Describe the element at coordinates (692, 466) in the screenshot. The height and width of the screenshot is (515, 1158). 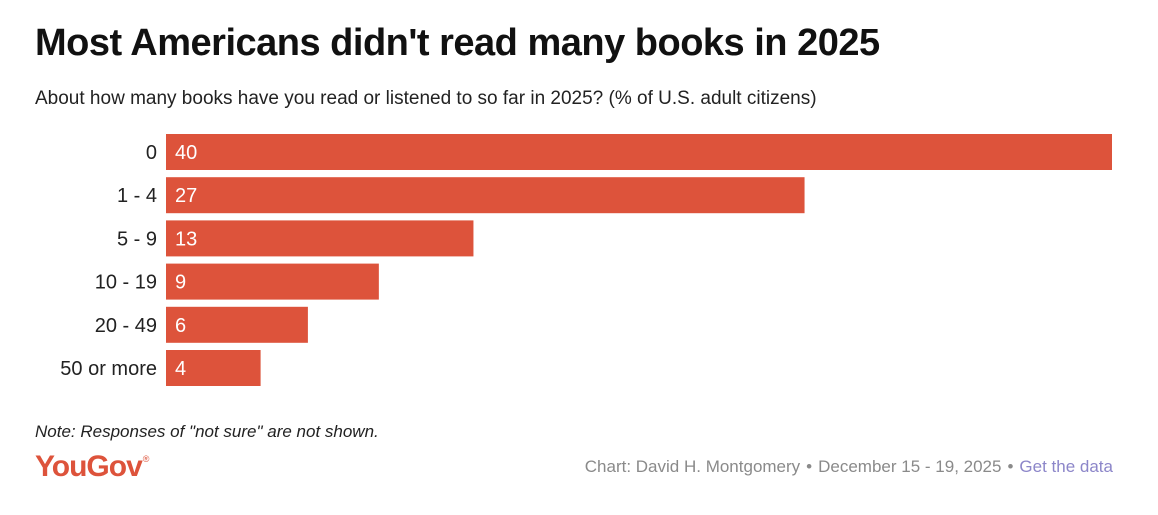
I see `author-credit: Chart: David H. Montgomery` at that location.